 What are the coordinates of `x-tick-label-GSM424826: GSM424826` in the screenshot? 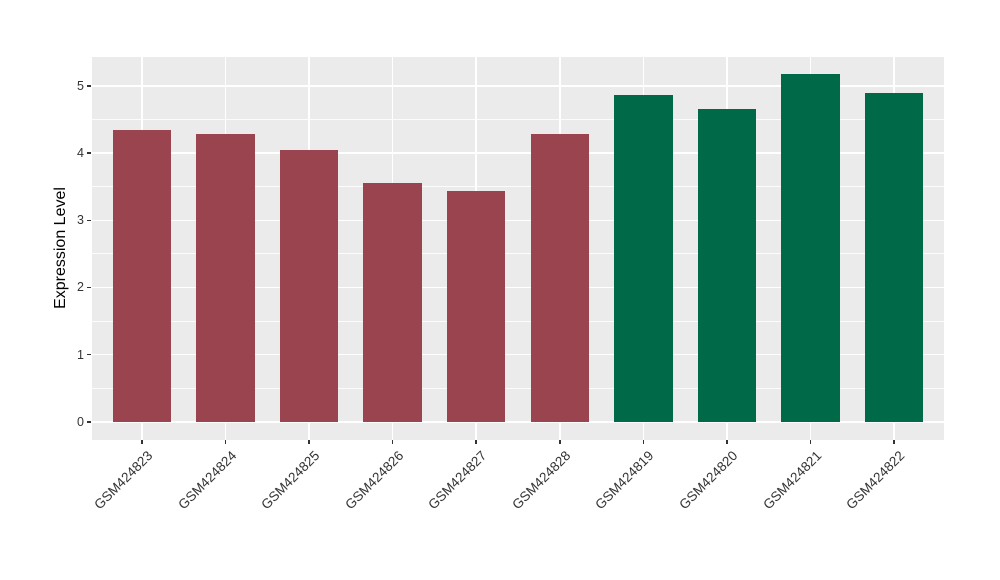 It's located at (374, 480).